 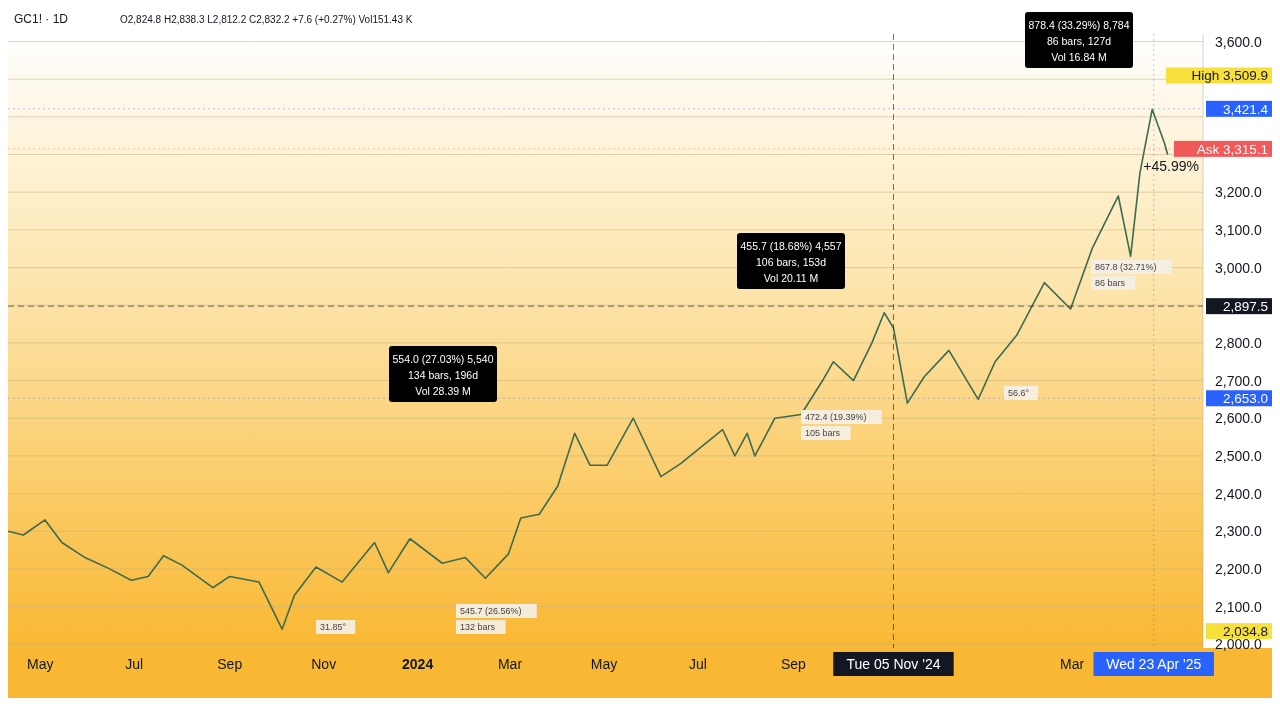 I want to click on y-tick-label: 2,800.0, so click(x=1238, y=342).